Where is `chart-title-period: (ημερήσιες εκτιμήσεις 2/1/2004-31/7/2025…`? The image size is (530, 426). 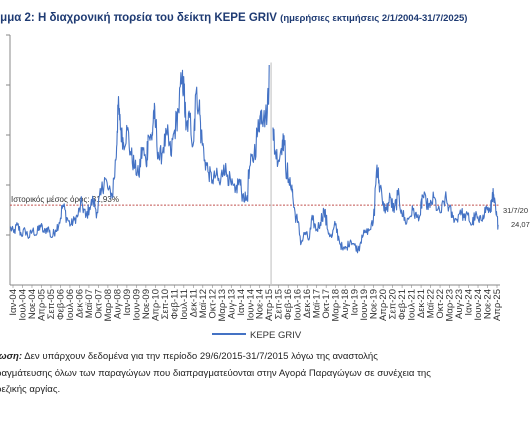 chart-title-period: (ημερήσιες εκτιμήσεις 2/1/2004-31/7/2025… is located at coordinates (374, 18).